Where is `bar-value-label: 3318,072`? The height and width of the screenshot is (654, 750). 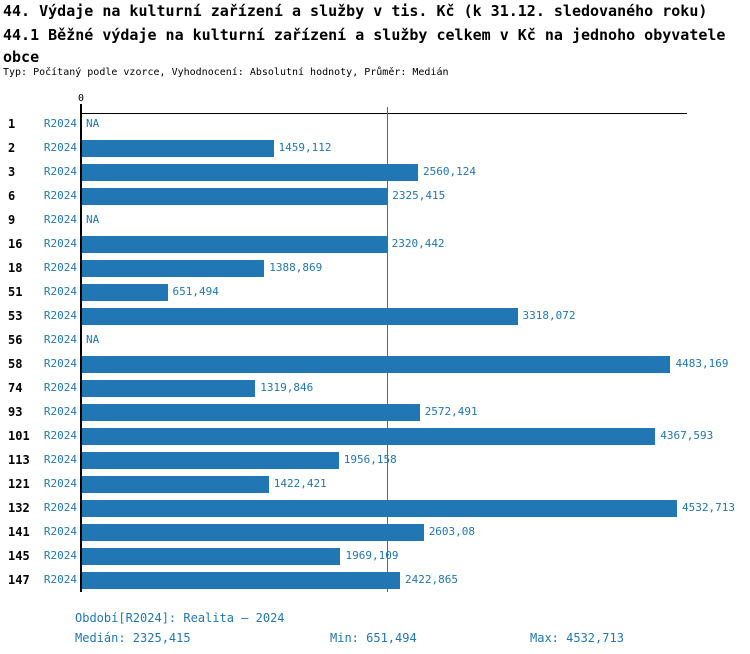 bar-value-label: 3318,072 is located at coordinates (549, 315).